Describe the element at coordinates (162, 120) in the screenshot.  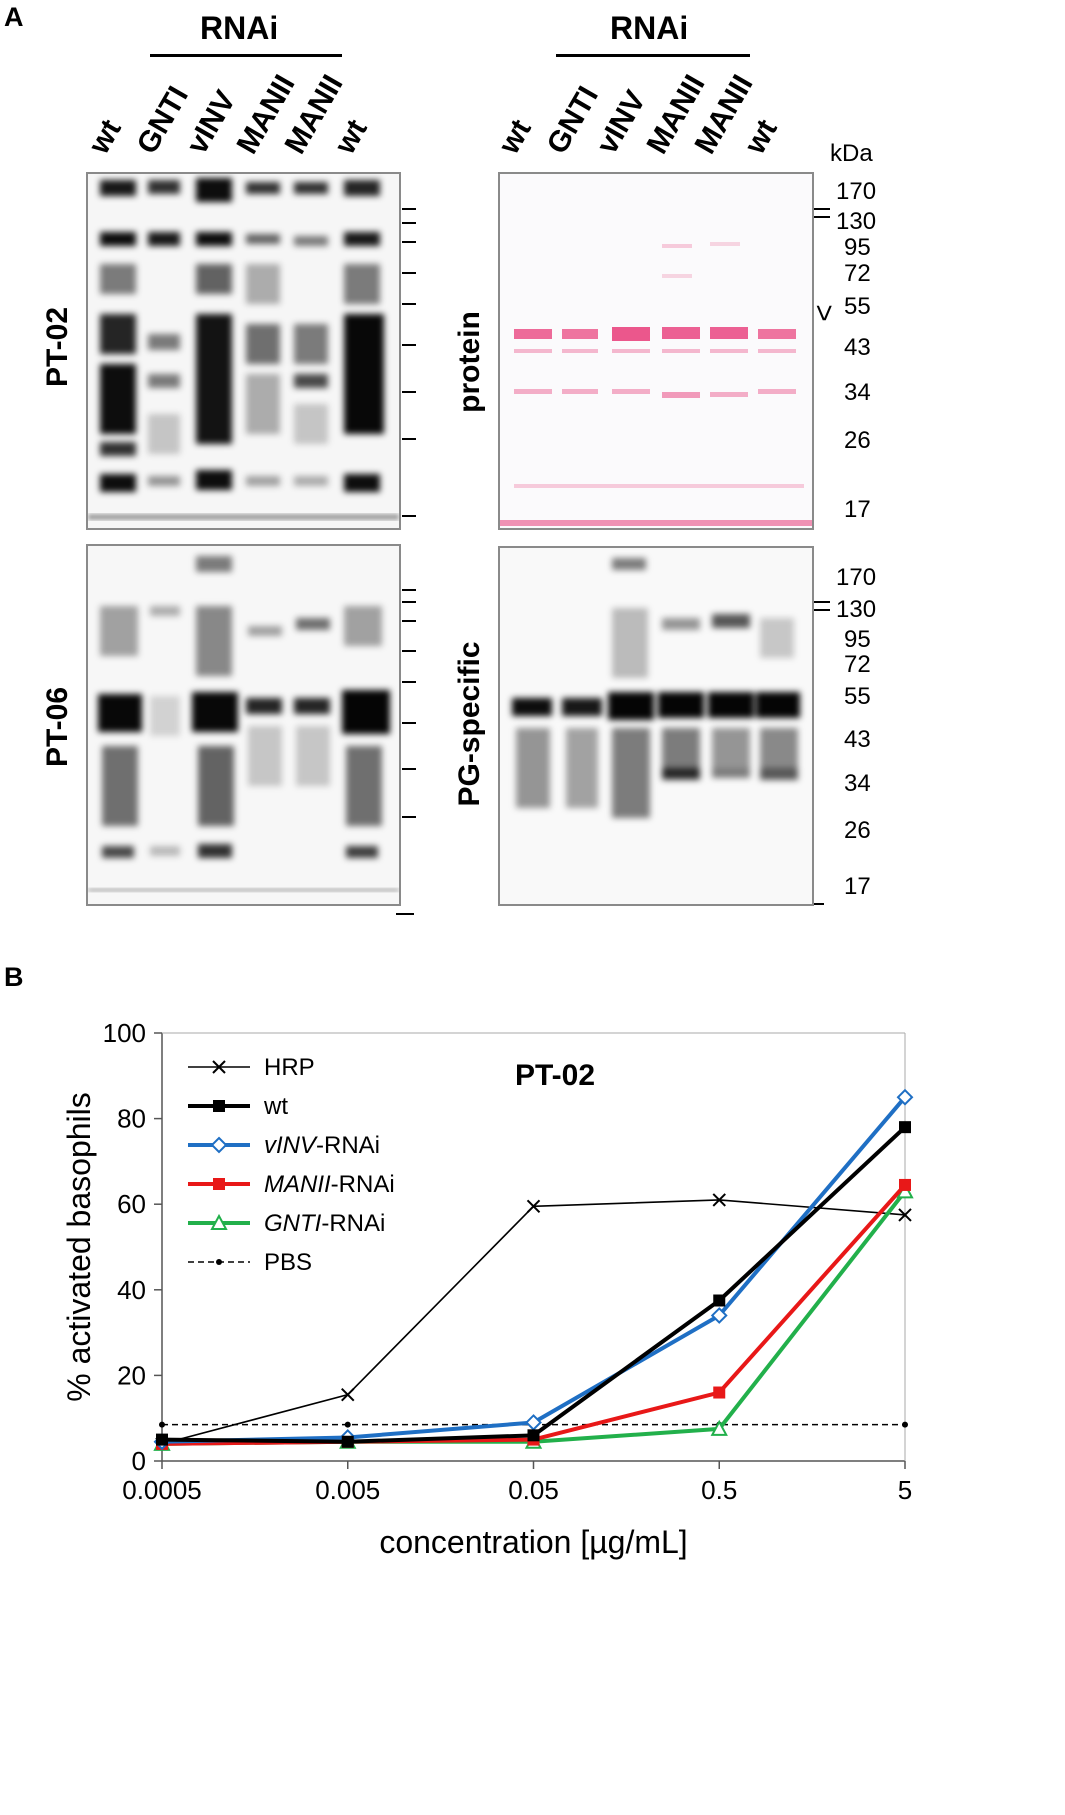
I see `lane-label-left-2: GNTI` at that location.